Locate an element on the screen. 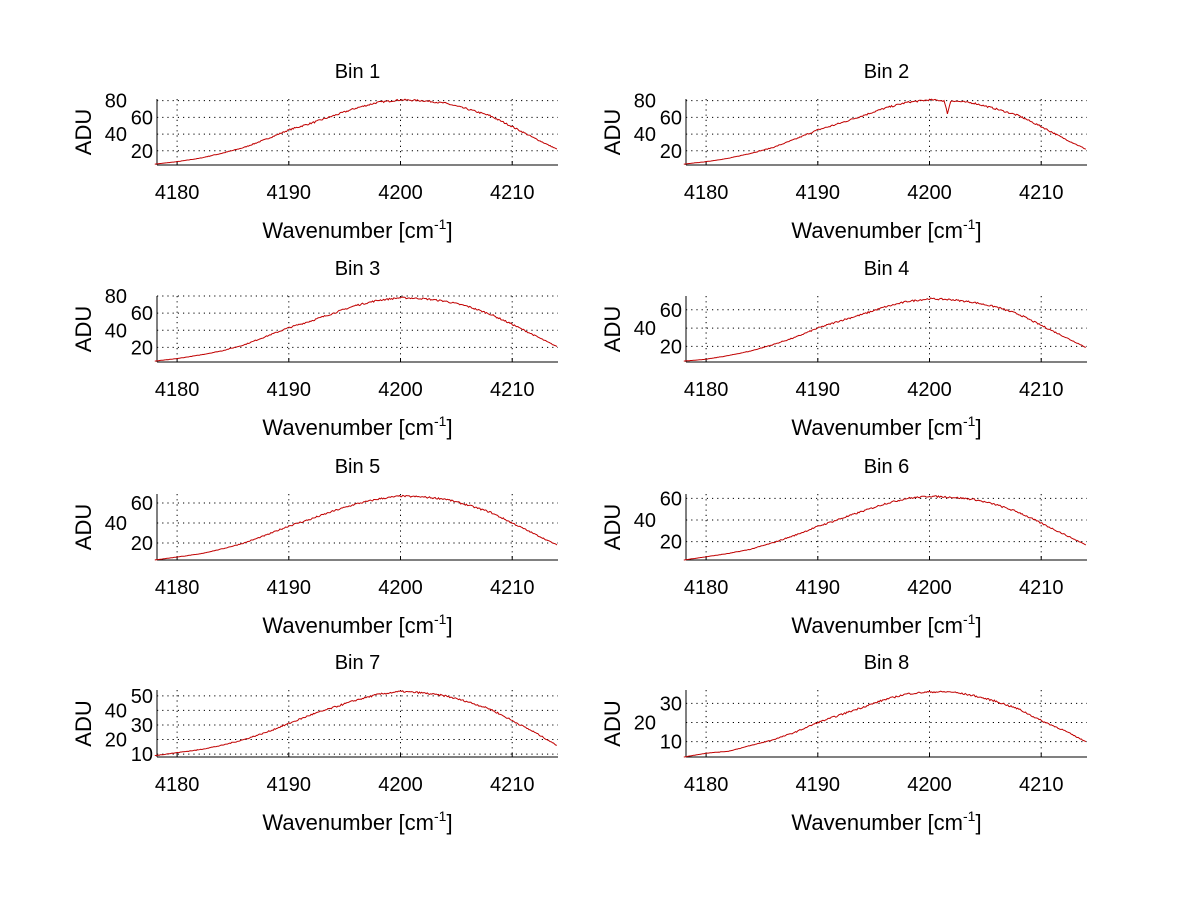  subplot-title: Bin 6 is located at coordinates (887, 467).